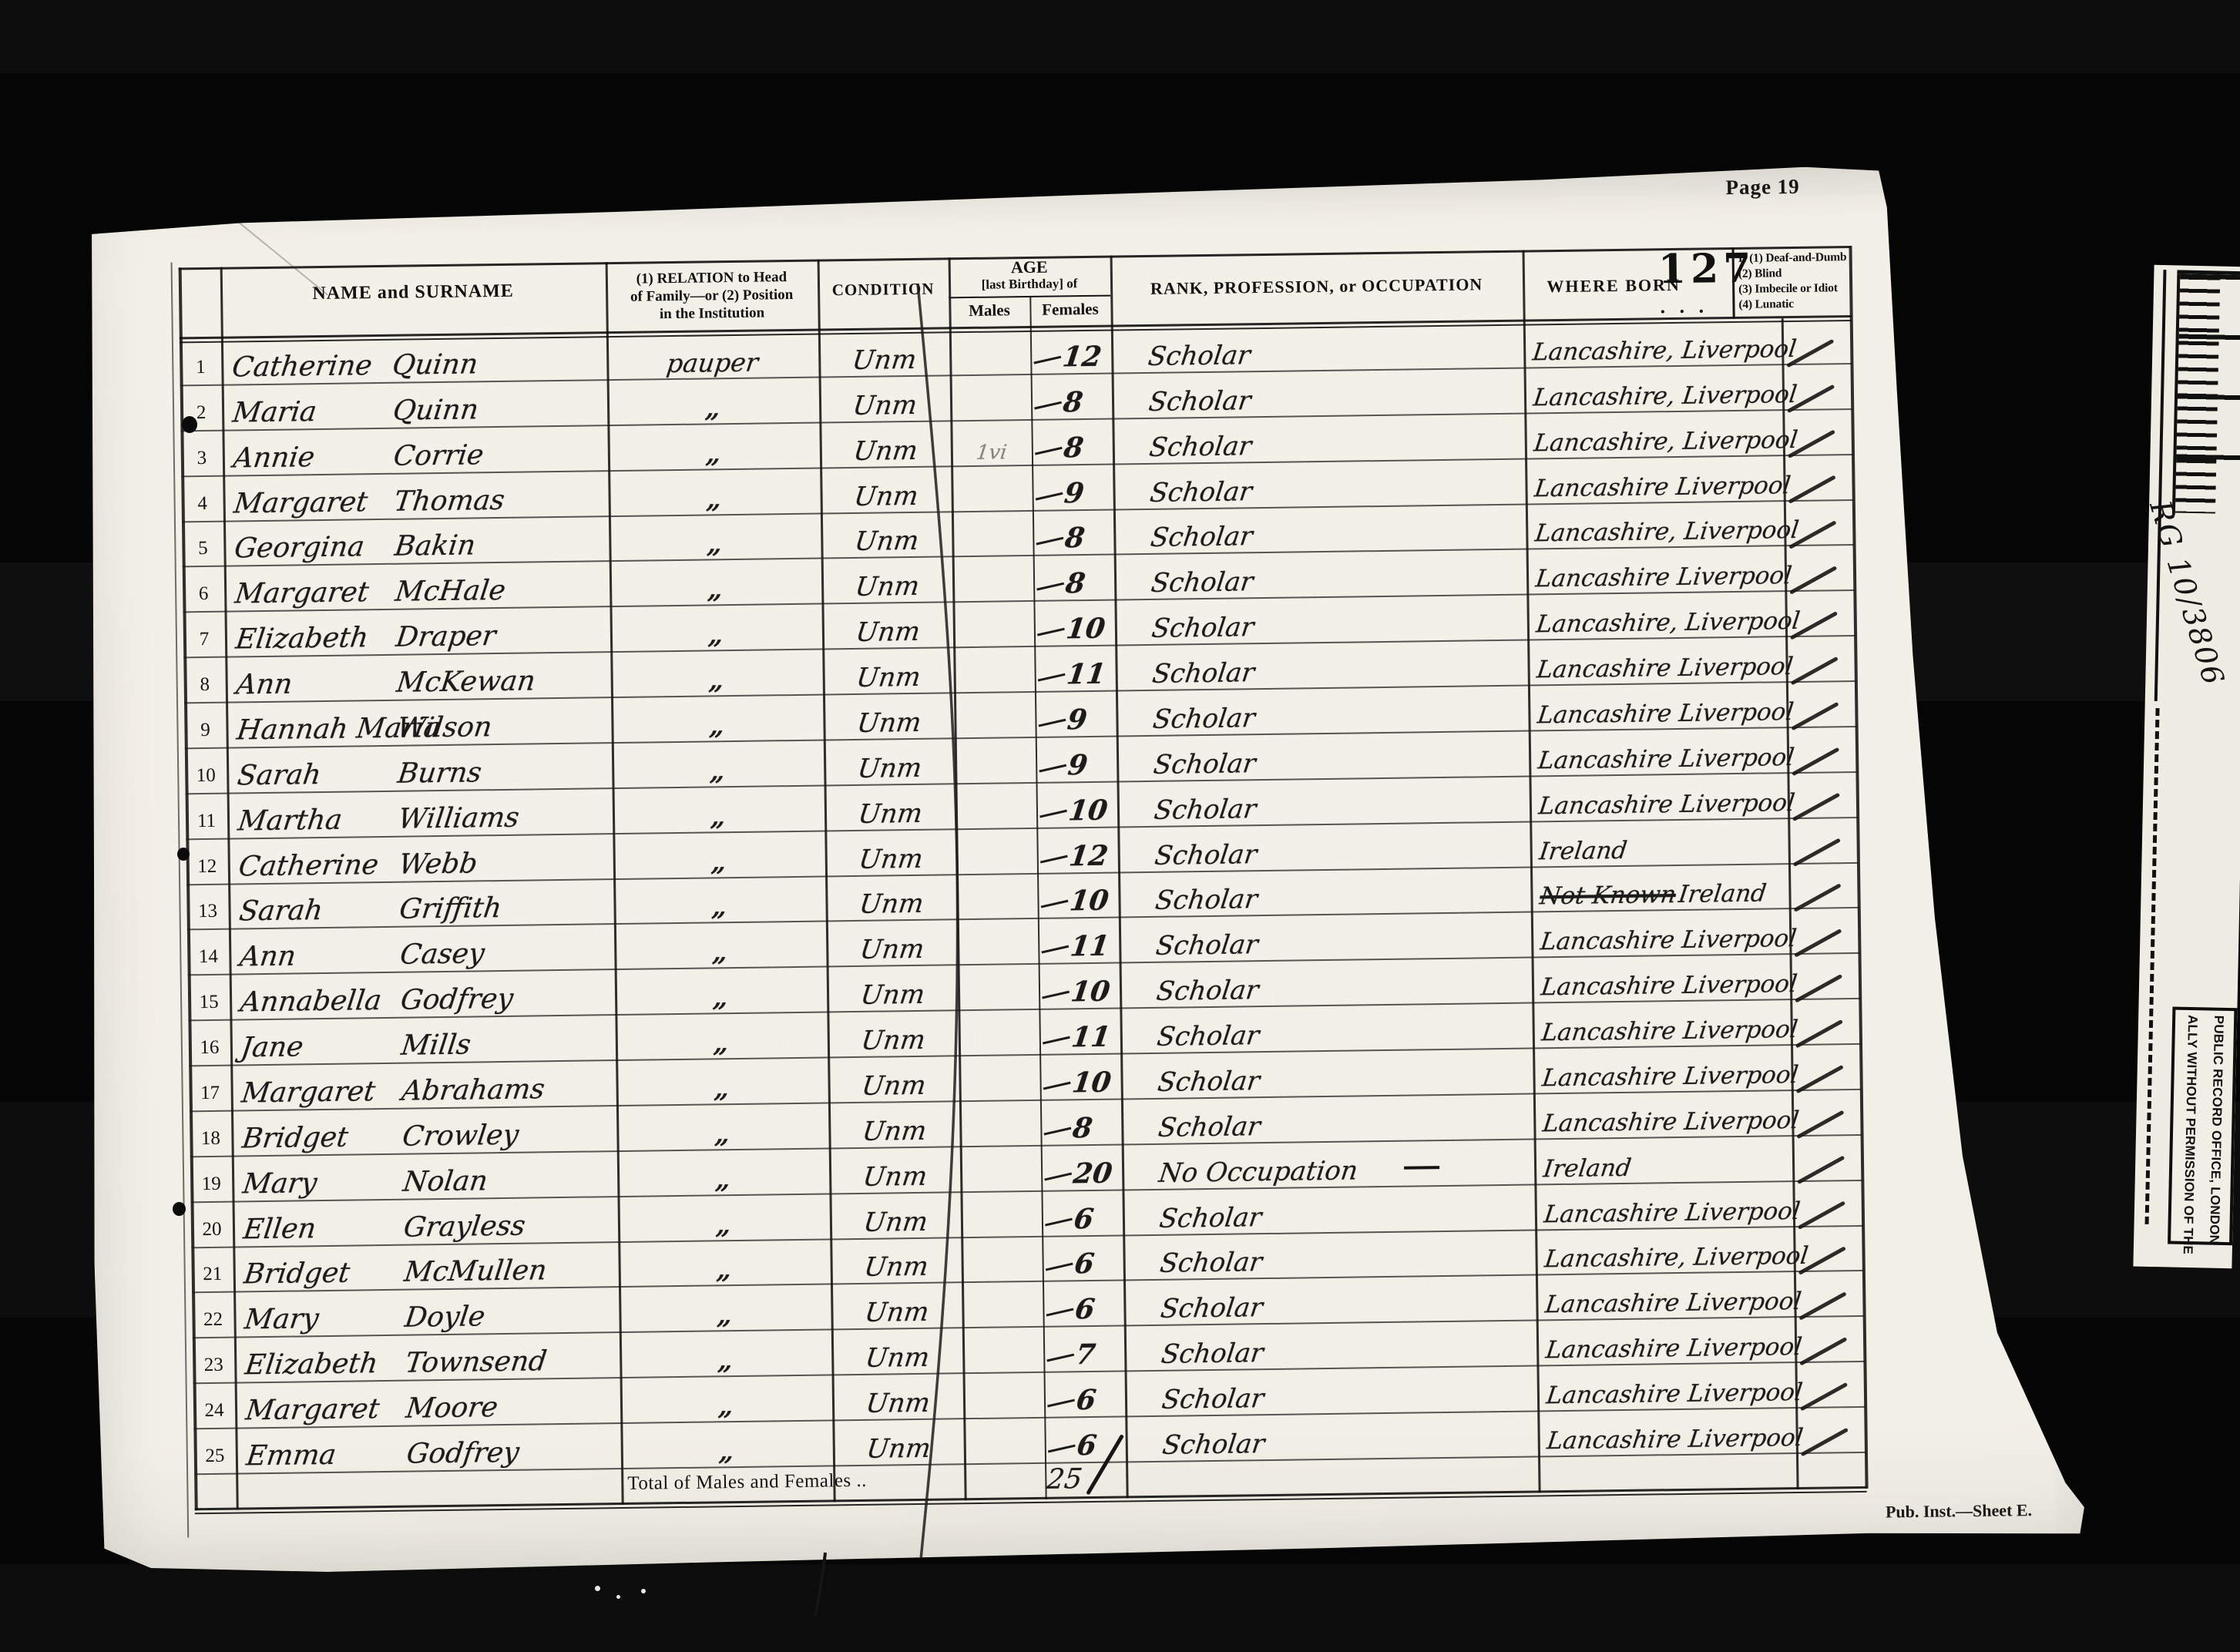  Describe the element at coordinates (2161, 486) in the screenshot. I see `strip-edge-line` at that location.